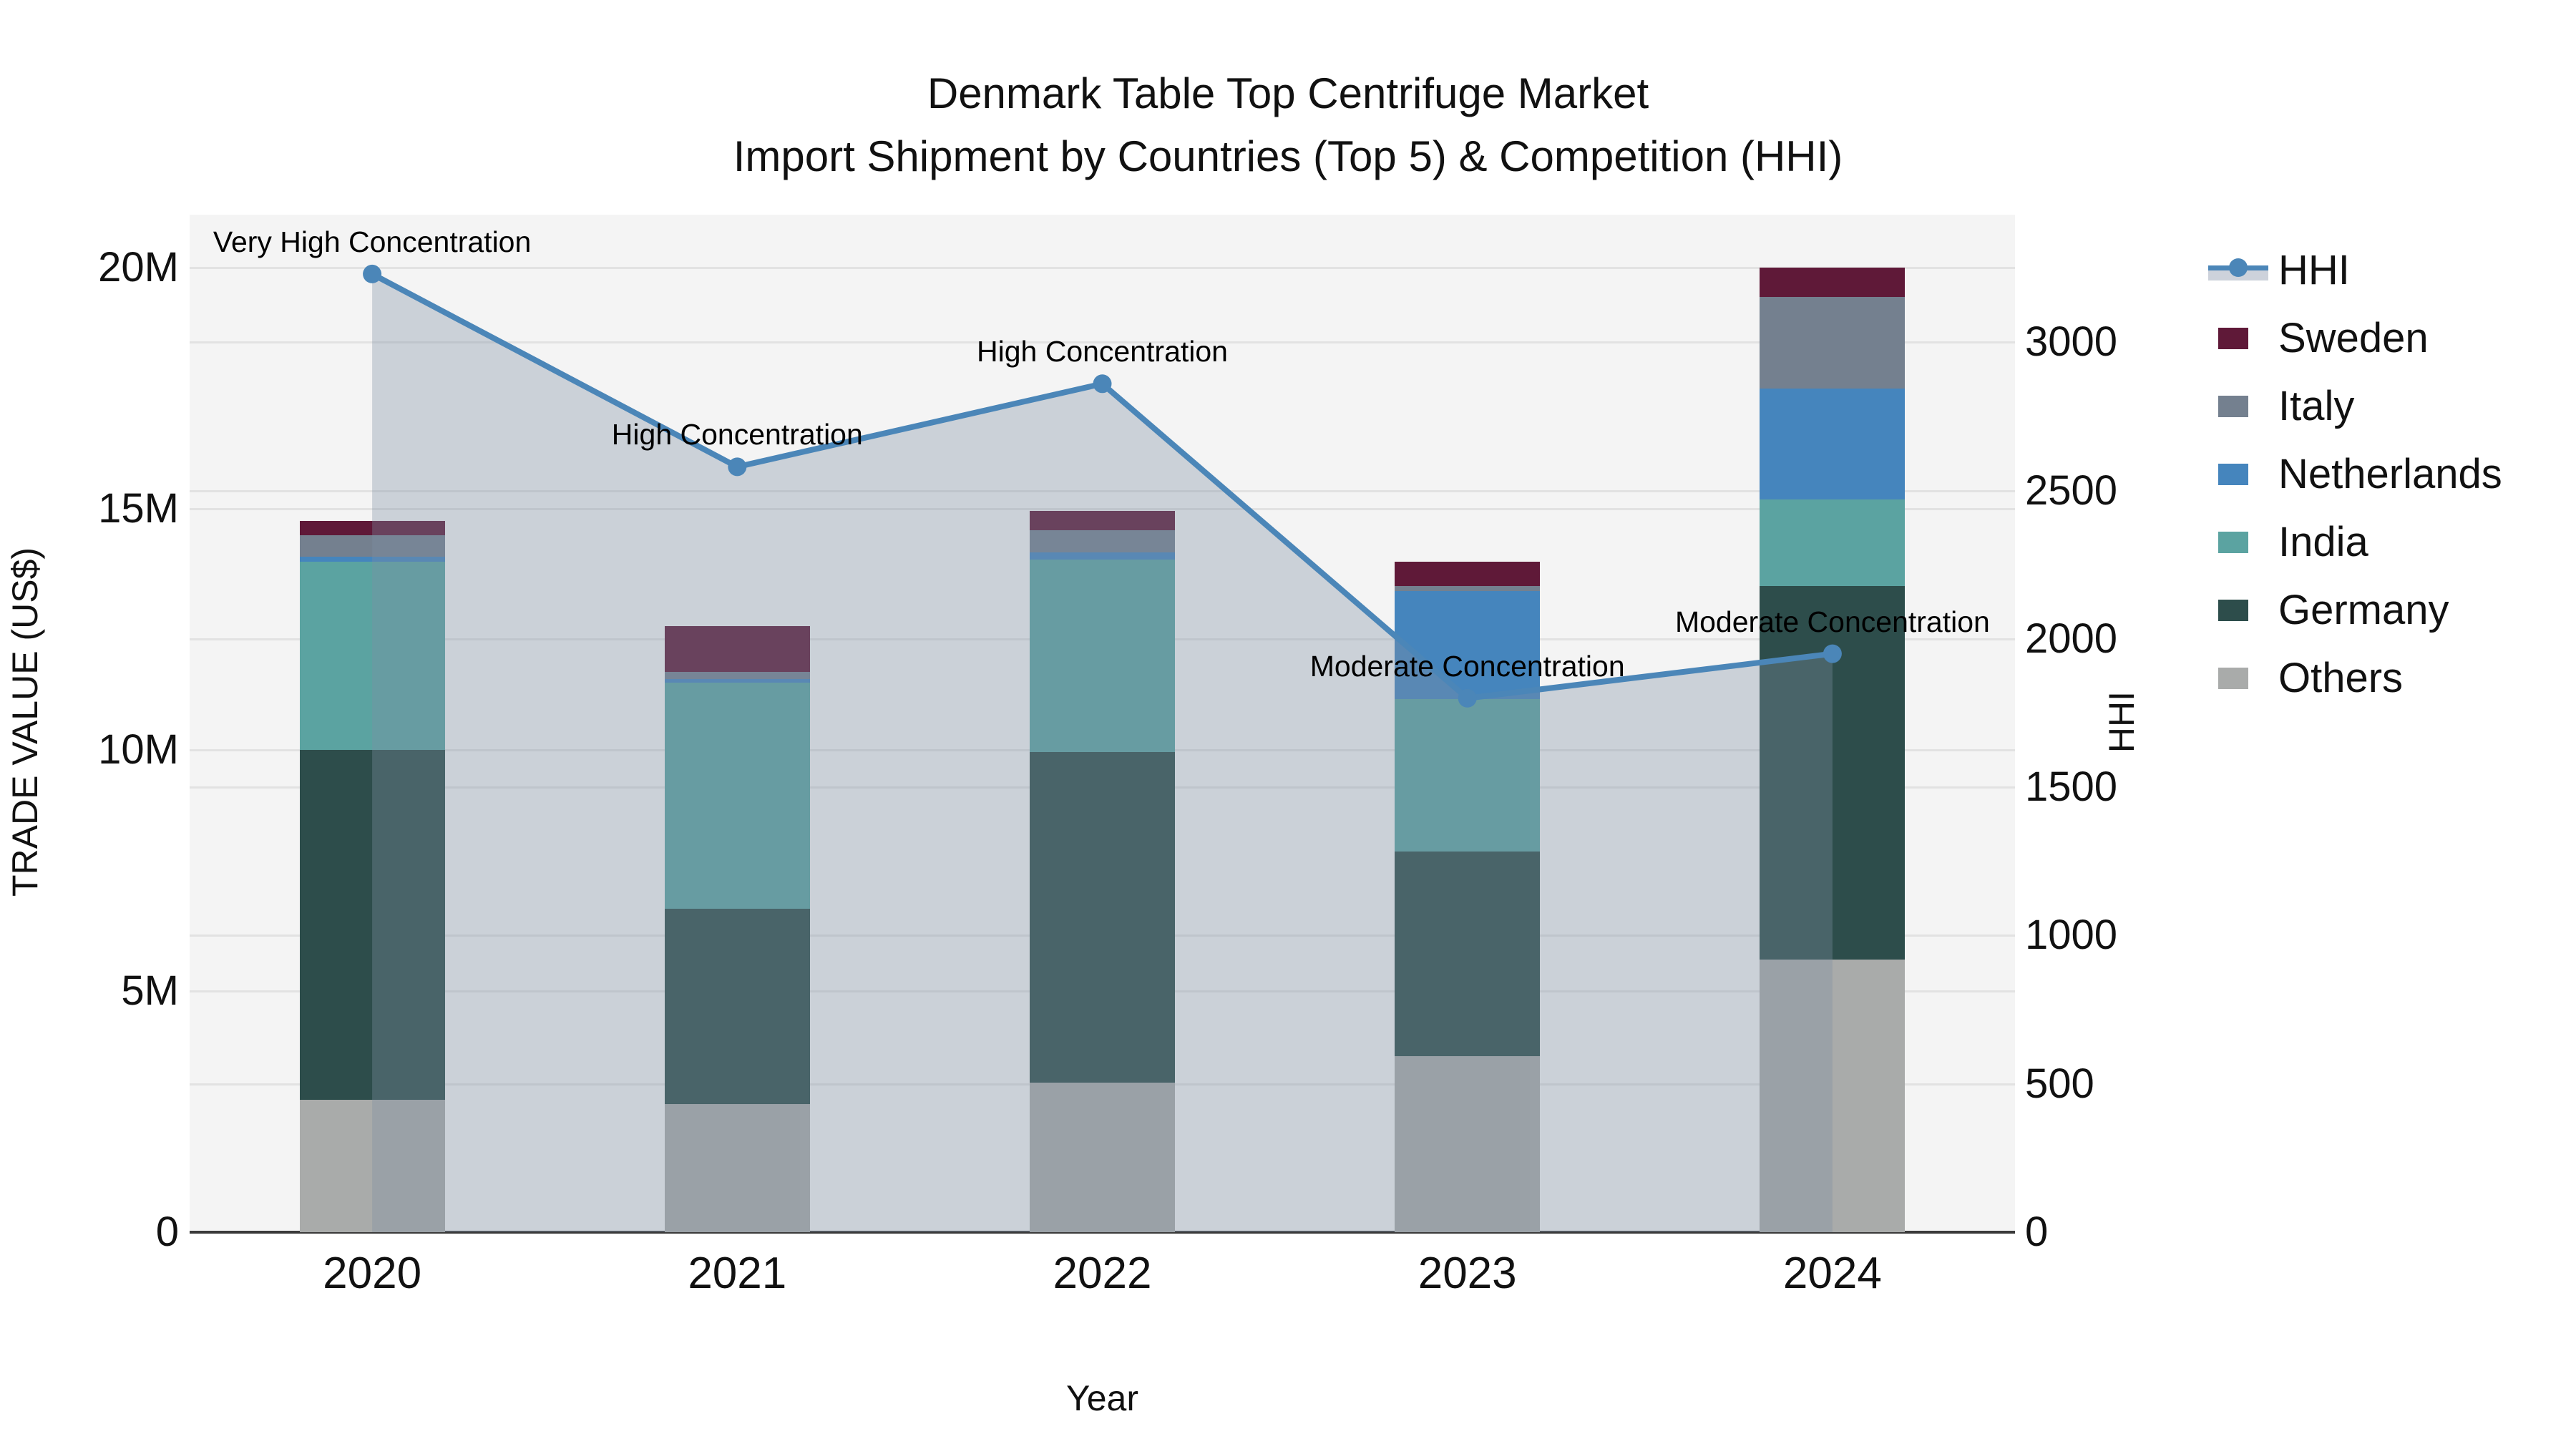 This screenshot has height=1449, width=2576. Describe the element at coordinates (737, 1168) in the screenshot. I see `bar-segment-others-2021` at that location.